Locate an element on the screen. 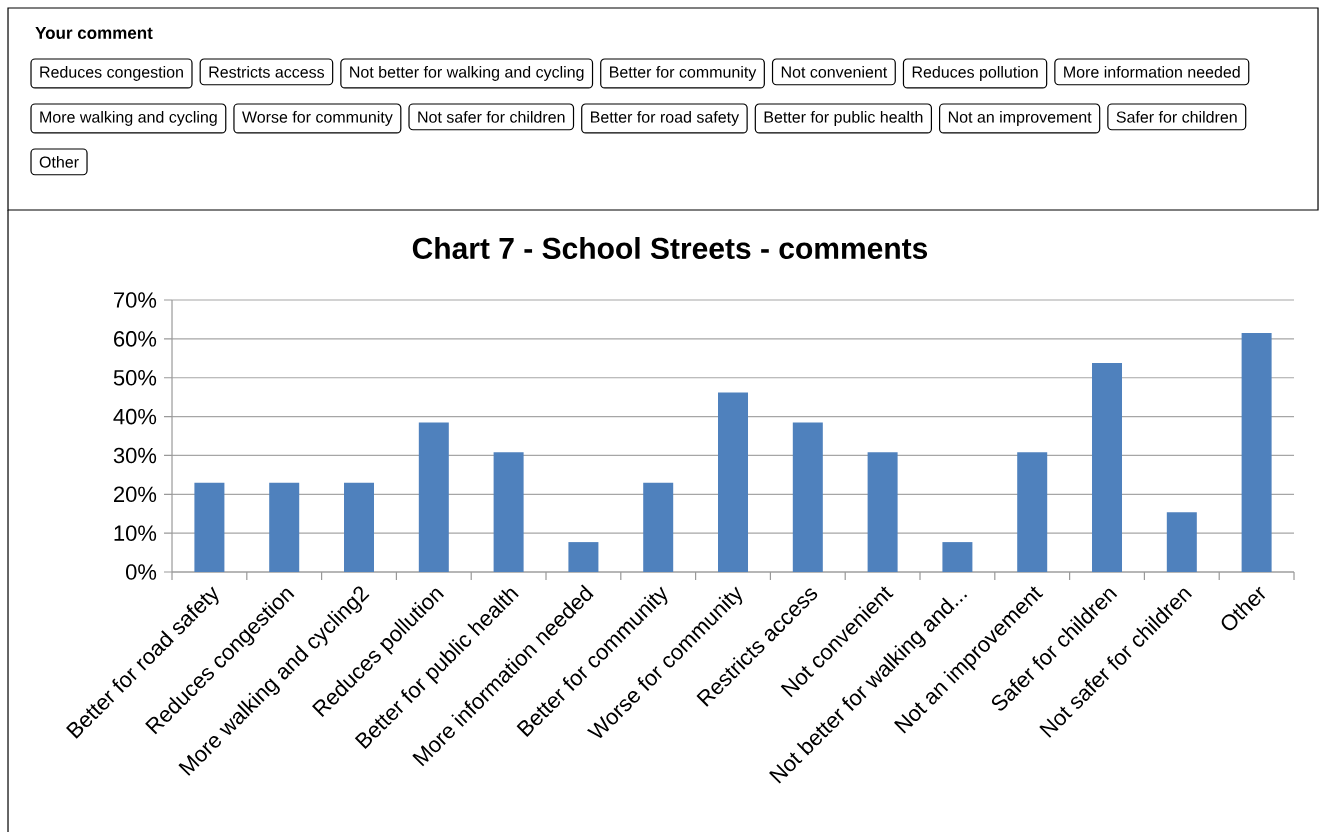 The image size is (1320, 832). text: Worse for community is located at coordinates (317, 118).